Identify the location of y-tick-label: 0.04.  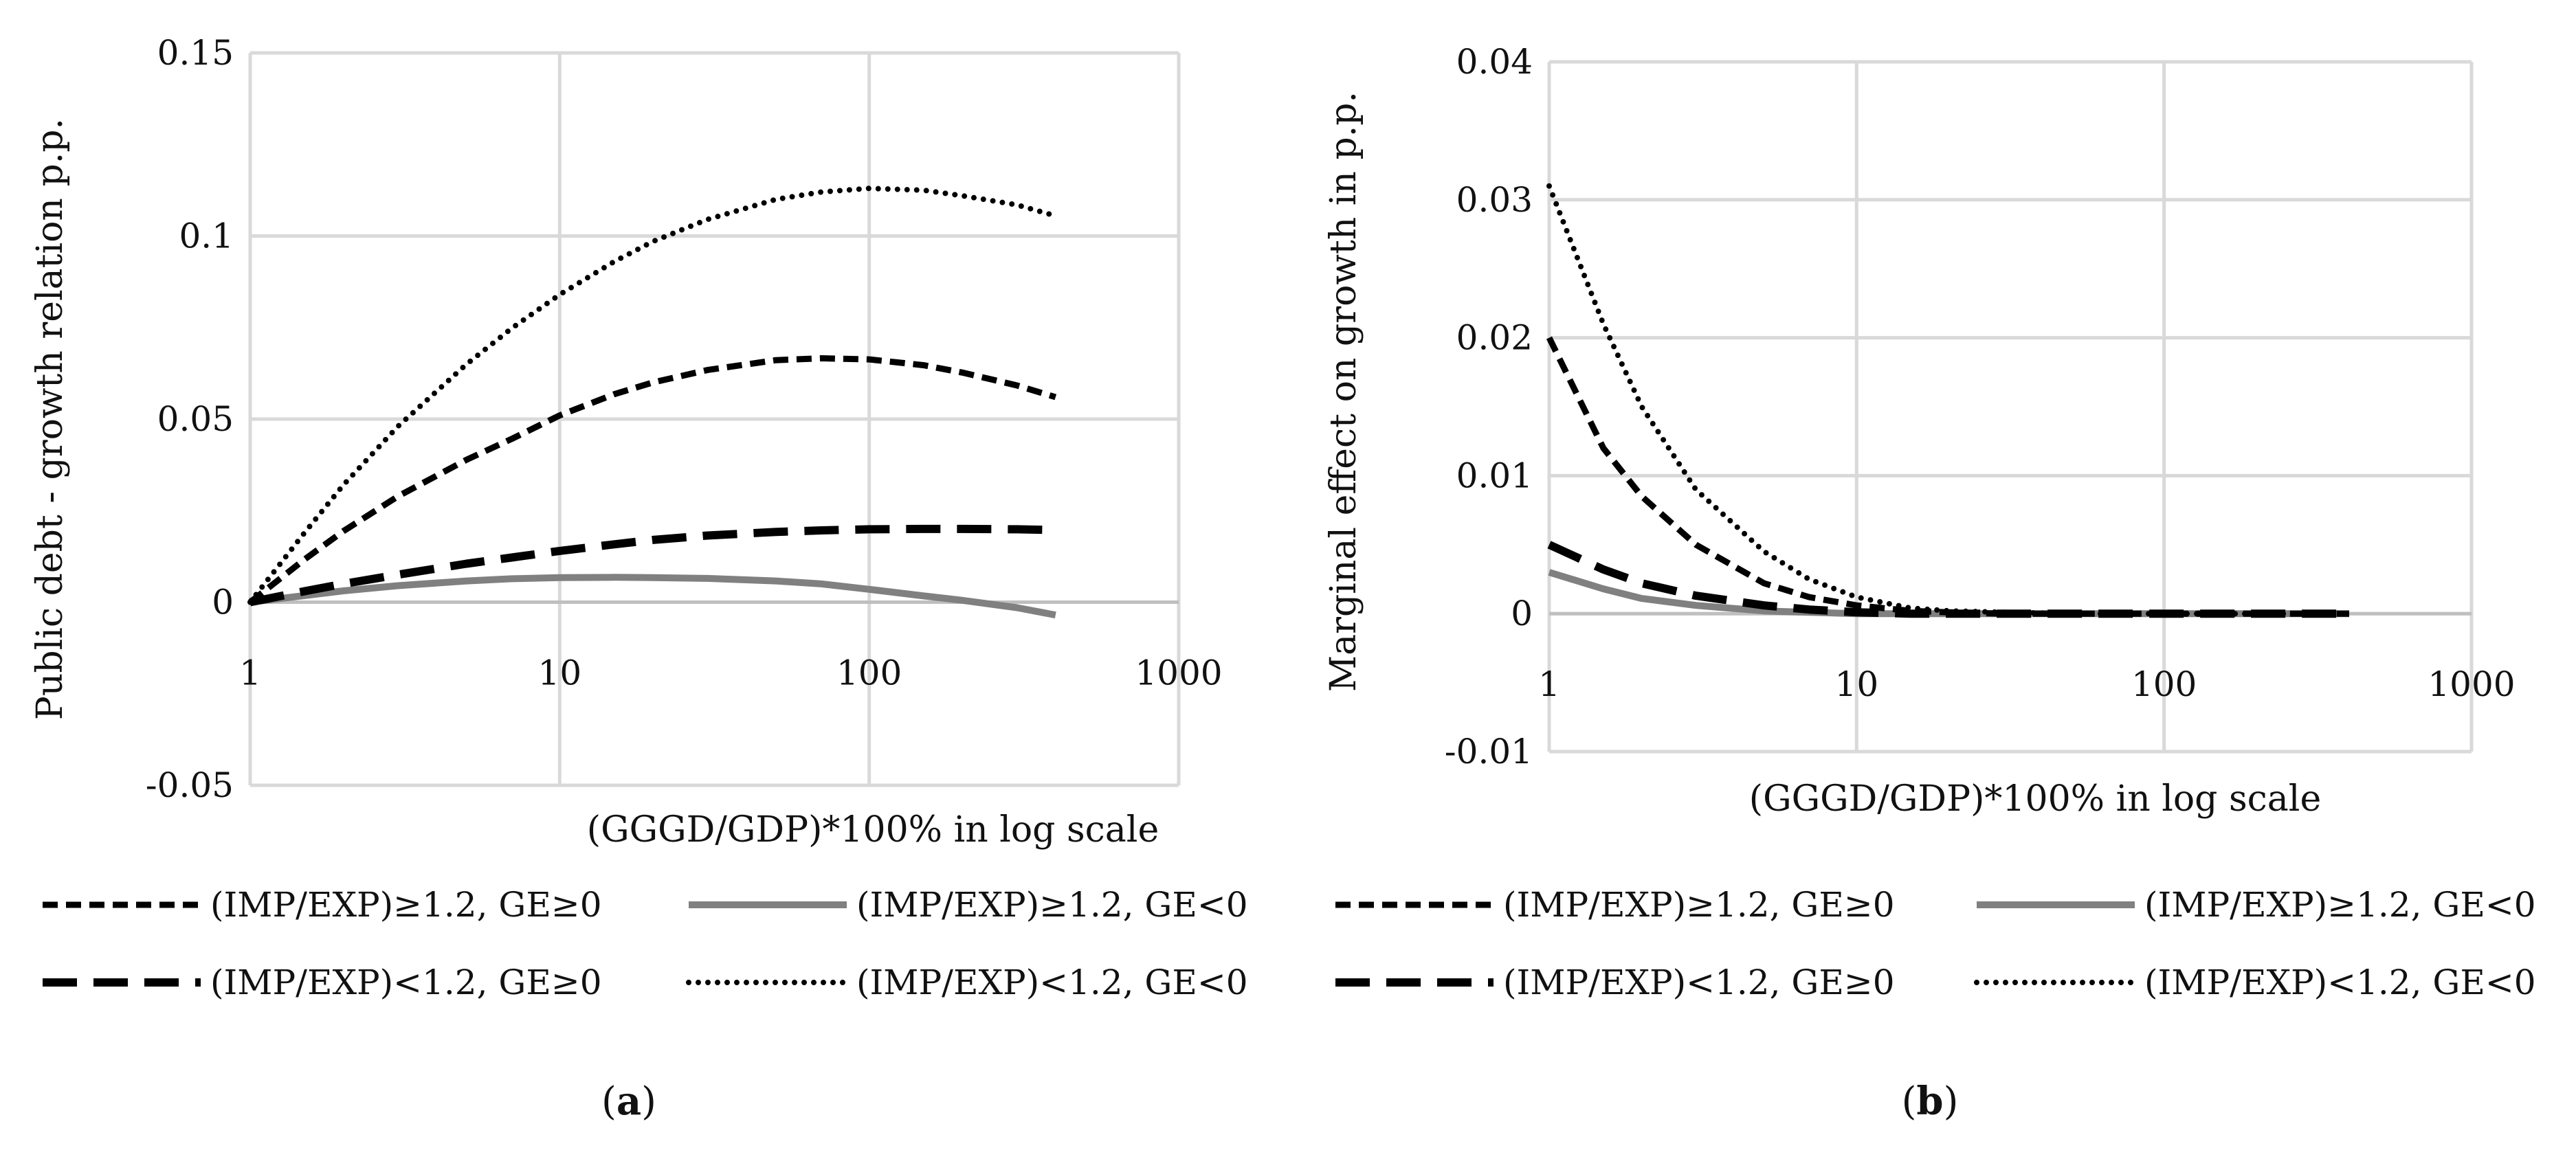
(1494, 62).